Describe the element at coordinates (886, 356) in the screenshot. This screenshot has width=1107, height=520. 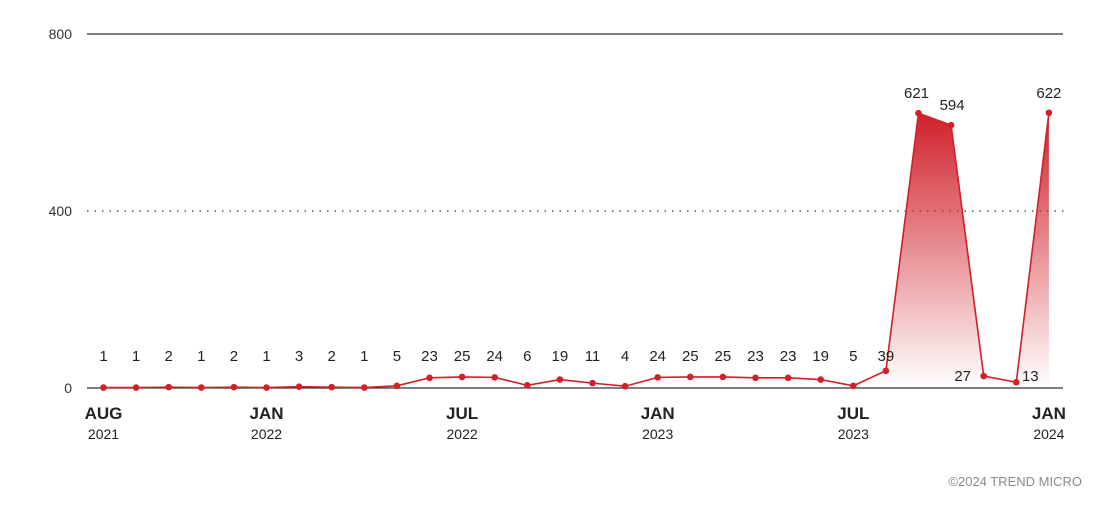
I see `data-label: 39` at that location.